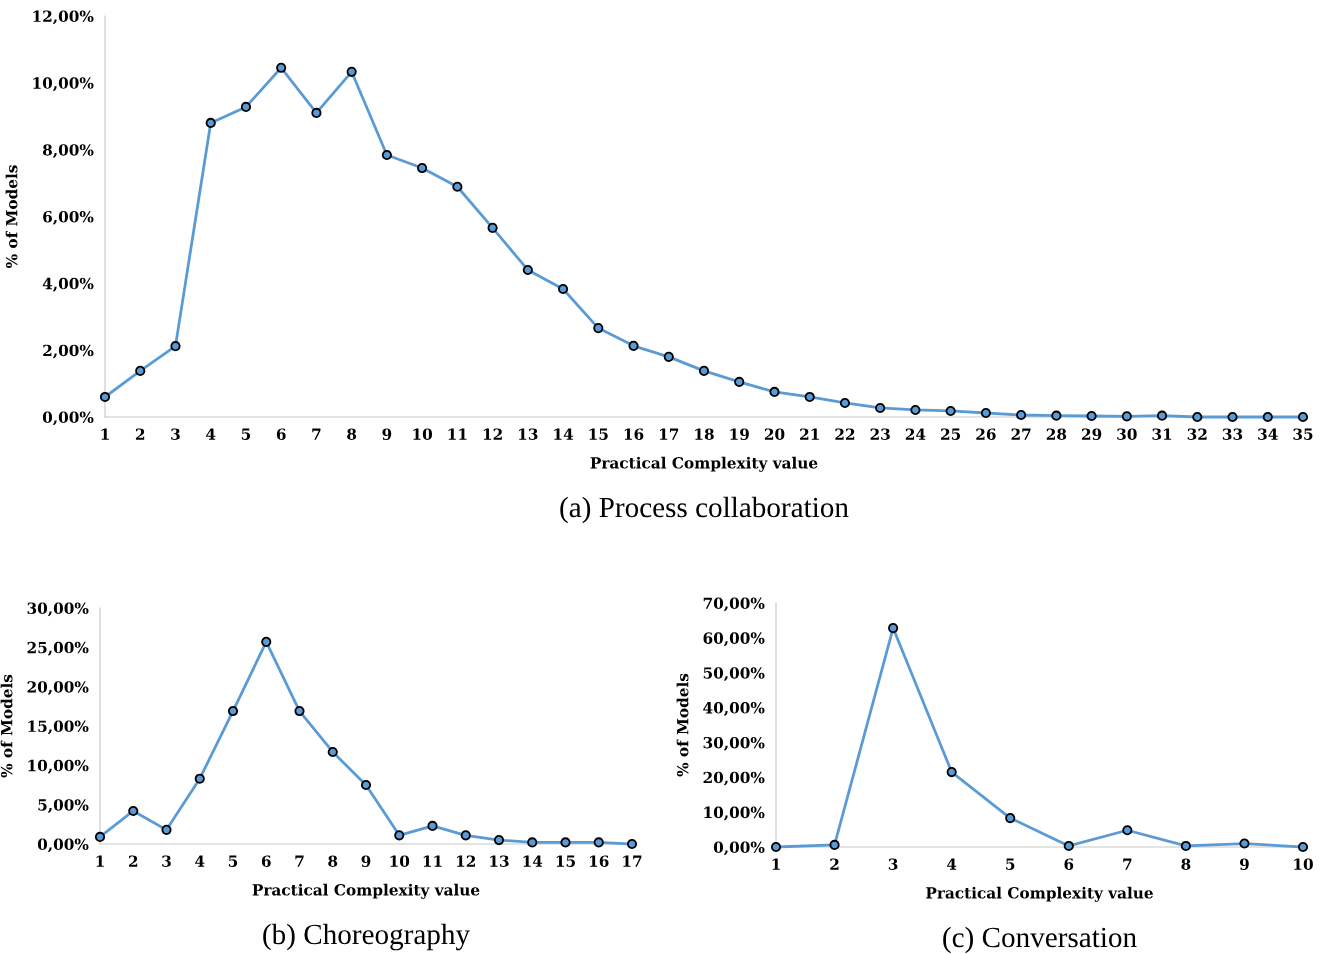 This screenshot has height=954, width=1321. I want to click on x-tick-label: 14, so click(533, 861).